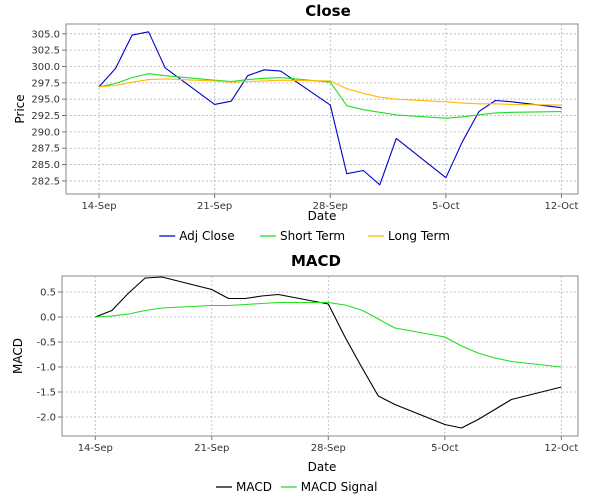  I want to click on close-x-tick-label: 14-Sep, so click(98, 206).